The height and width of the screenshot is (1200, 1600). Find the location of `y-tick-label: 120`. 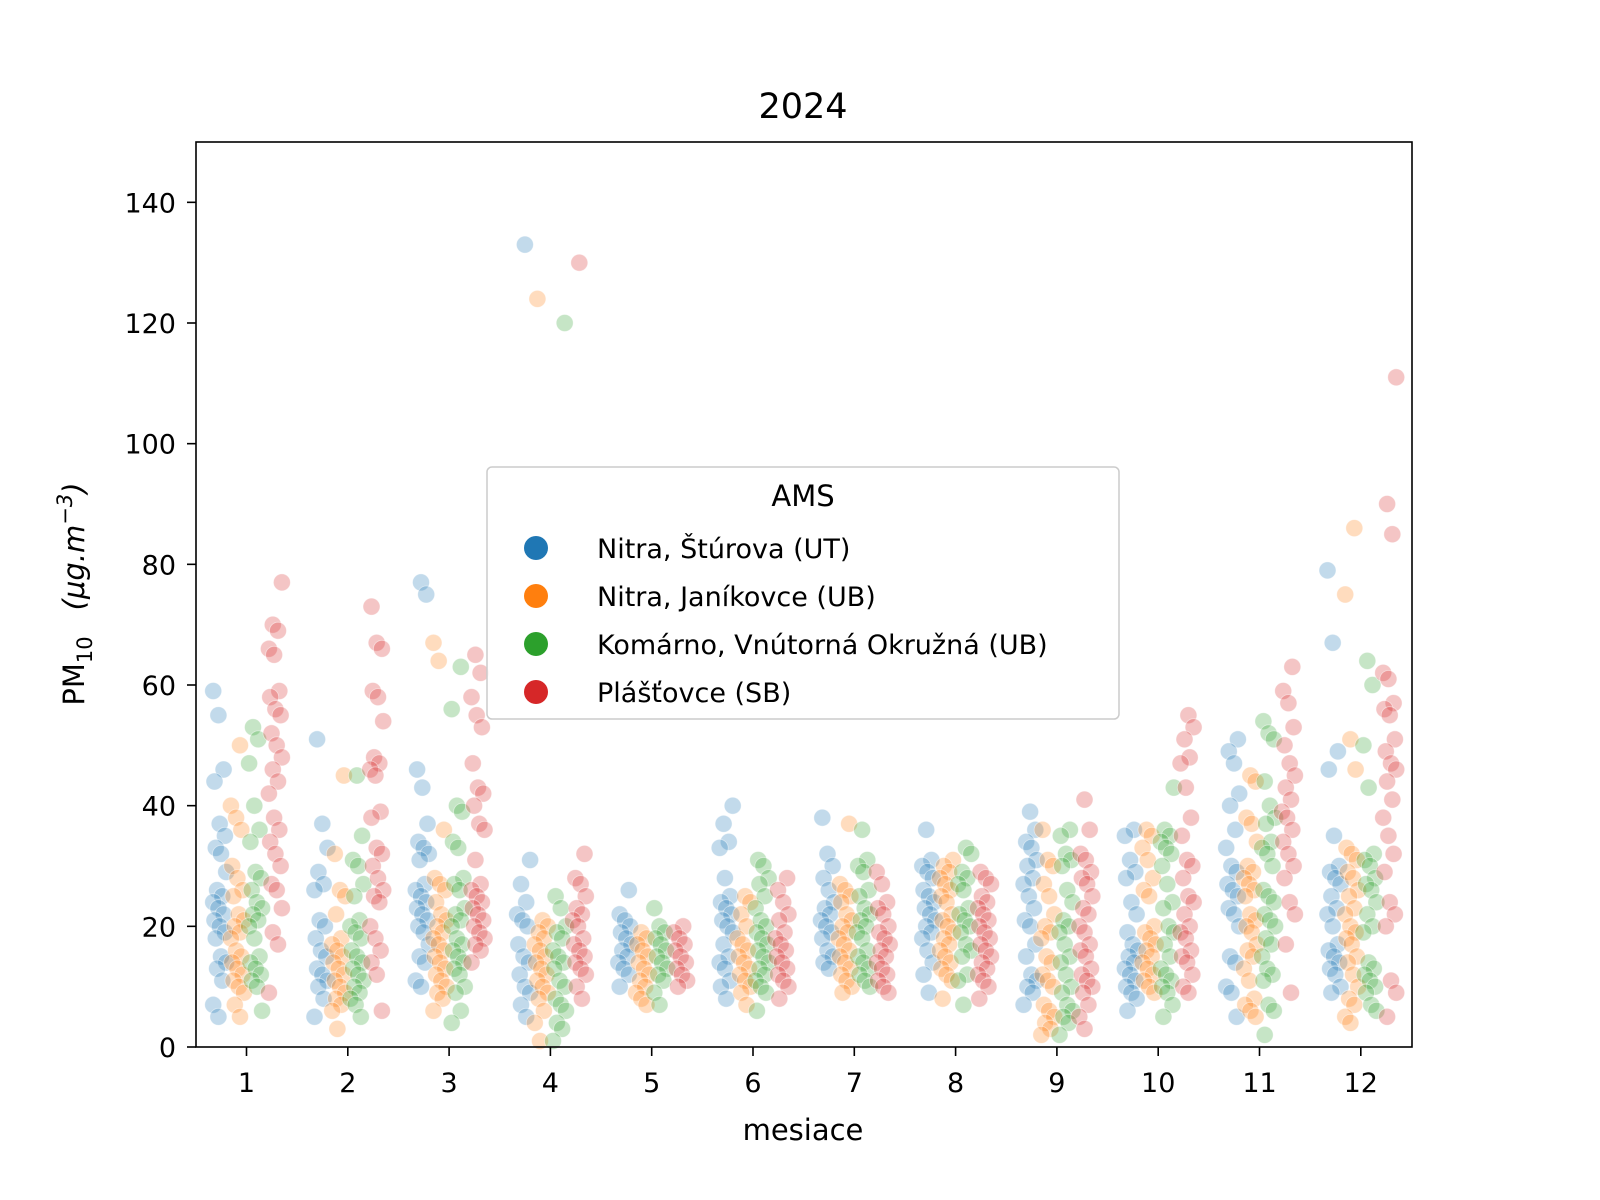

y-tick-label: 120 is located at coordinates (150, 324).